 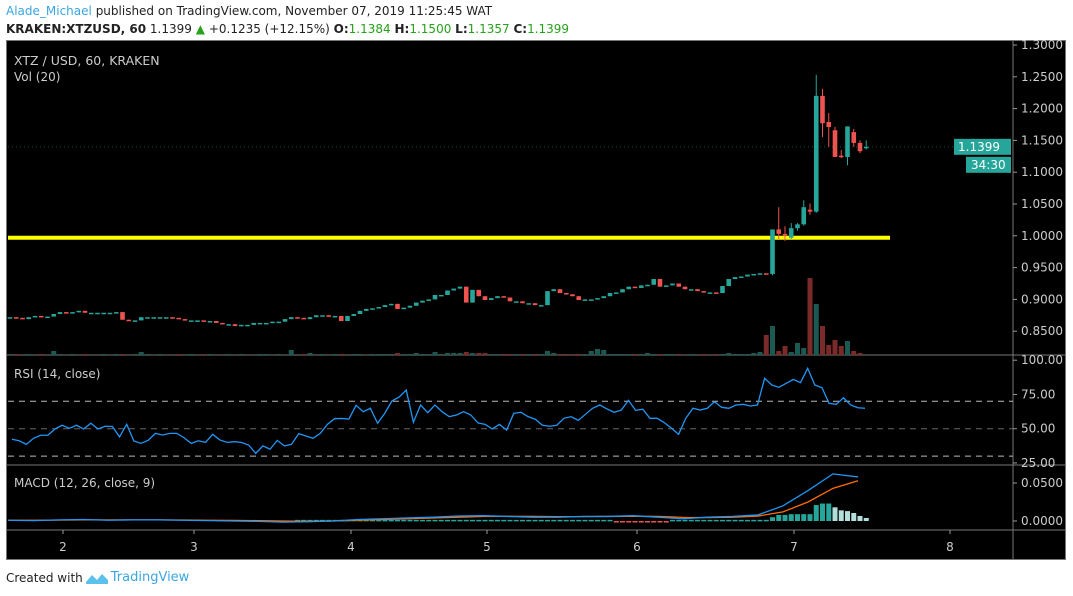 I want to click on last-price-tag, so click(x=982, y=146).